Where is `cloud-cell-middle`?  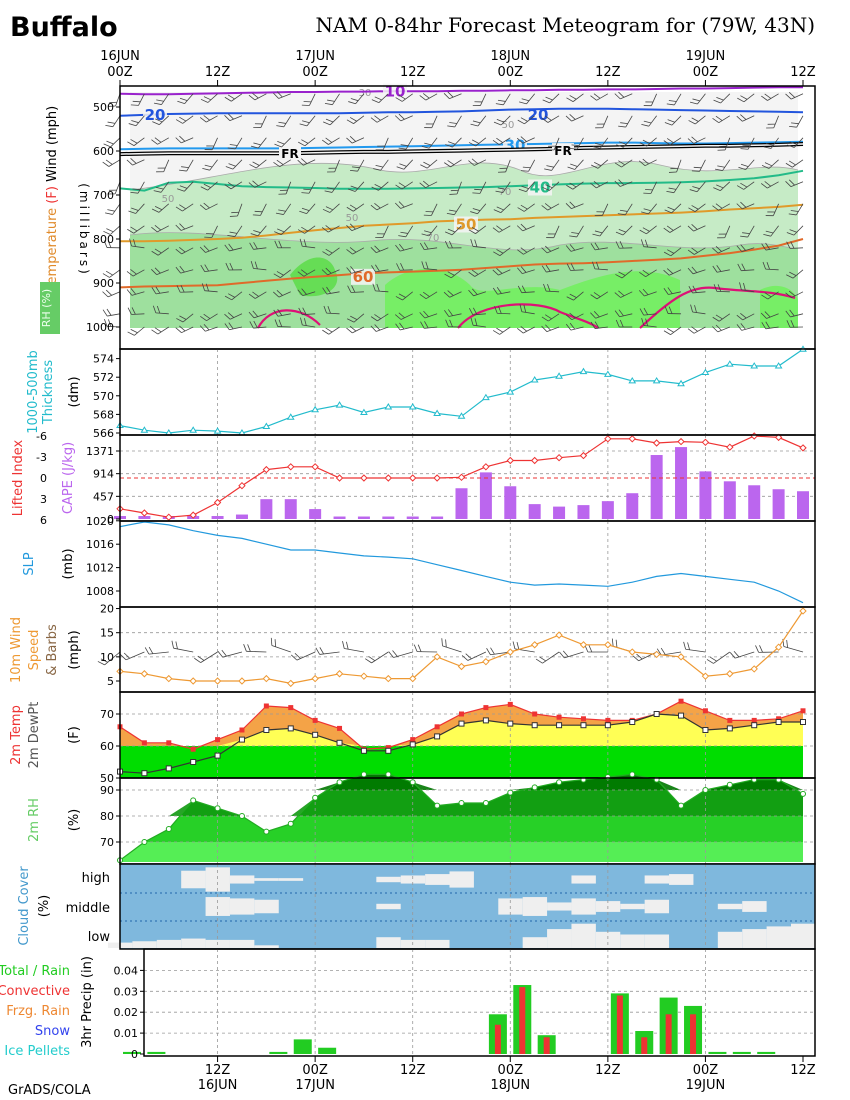 cloud-cell-middle is located at coordinates (535, 906).